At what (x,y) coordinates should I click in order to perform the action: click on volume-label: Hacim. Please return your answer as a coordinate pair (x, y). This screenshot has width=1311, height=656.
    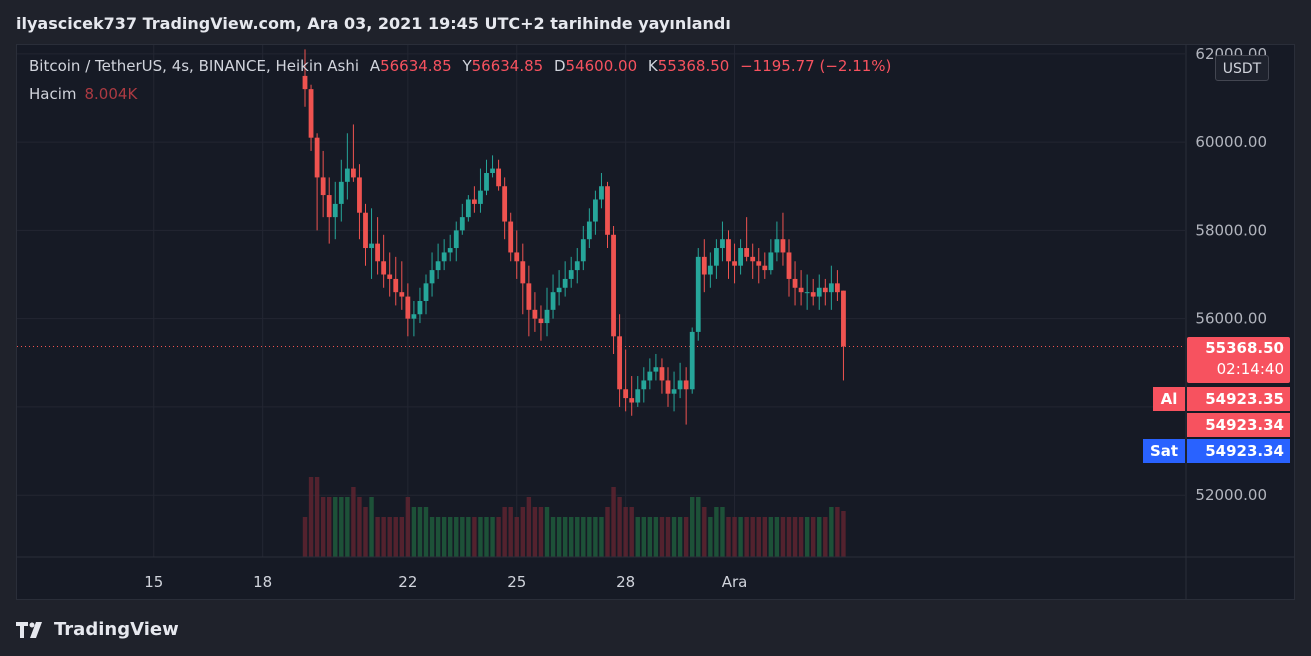
    Looking at the image, I should click on (53, 94).